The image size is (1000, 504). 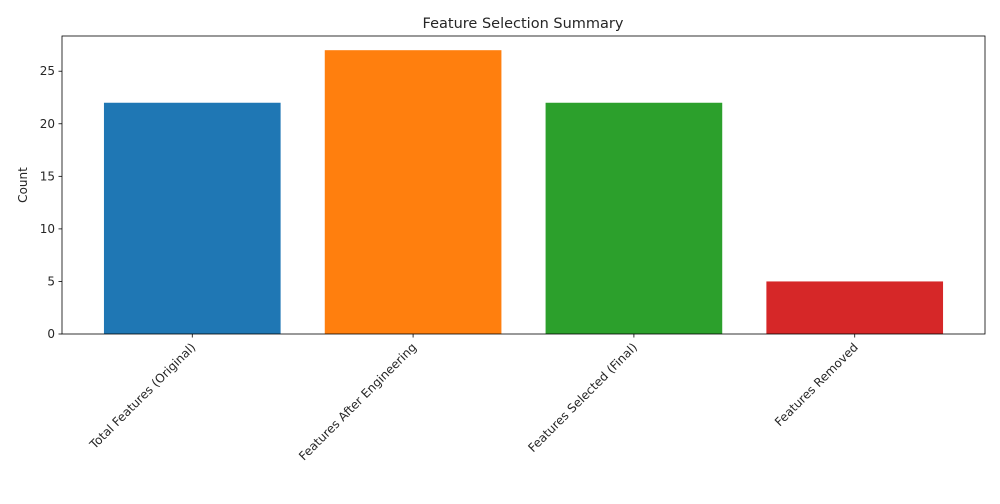 I want to click on x-tick-label: Features Removed, so click(x=816, y=384).